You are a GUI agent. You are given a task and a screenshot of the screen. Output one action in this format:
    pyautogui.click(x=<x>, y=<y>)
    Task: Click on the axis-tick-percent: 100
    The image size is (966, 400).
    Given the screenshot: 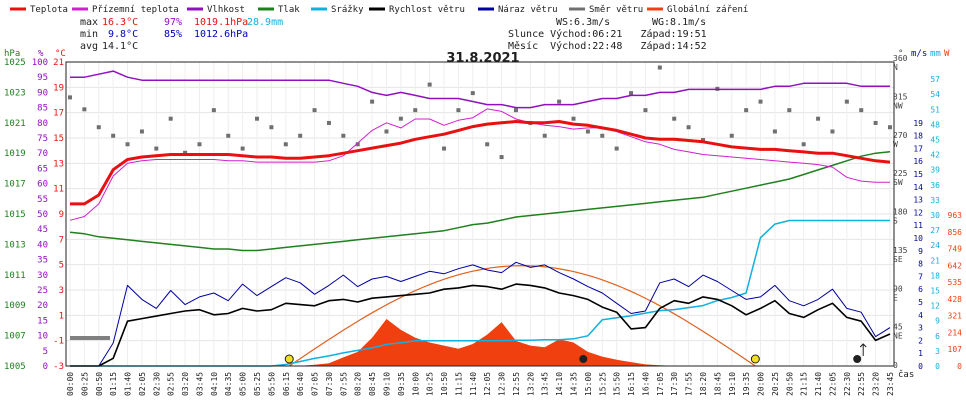 What is the action you would take?
    pyautogui.click(x=40, y=63)
    